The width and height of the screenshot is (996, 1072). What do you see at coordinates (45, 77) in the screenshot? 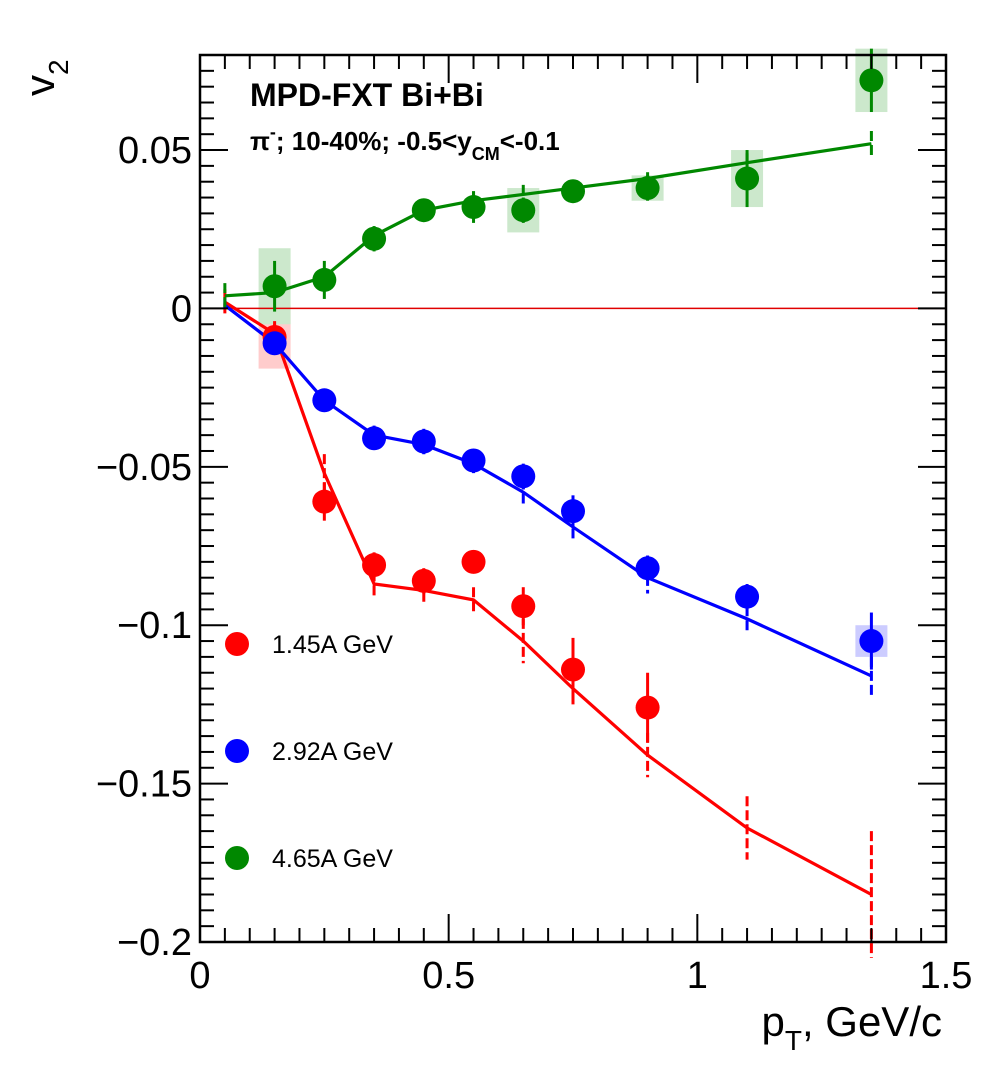
I see `y-axis-title: v2` at bounding box center [45, 77].